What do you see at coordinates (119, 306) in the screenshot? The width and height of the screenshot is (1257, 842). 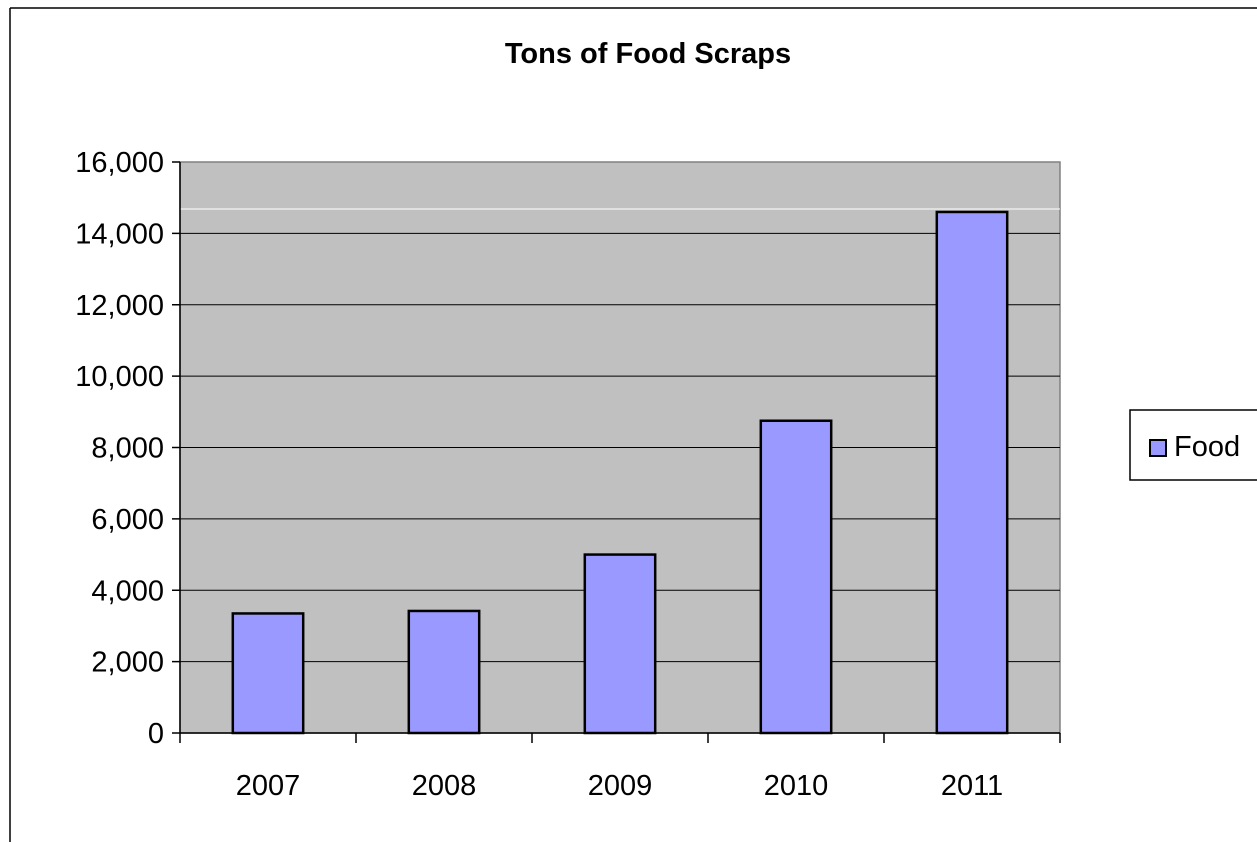 I see `y-tick-label: 12,000` at bounding box center [119, 306].